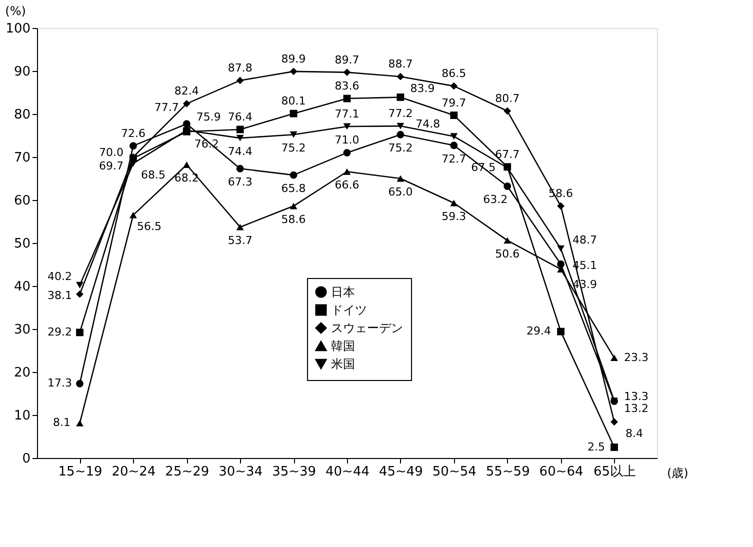 Image resolution: width=753 pixels, height=547 pixels. What do you see at coordinates (22, 201) in the screenshot?
I see `y-tick-label: 60` at bounding box center [22, 201].